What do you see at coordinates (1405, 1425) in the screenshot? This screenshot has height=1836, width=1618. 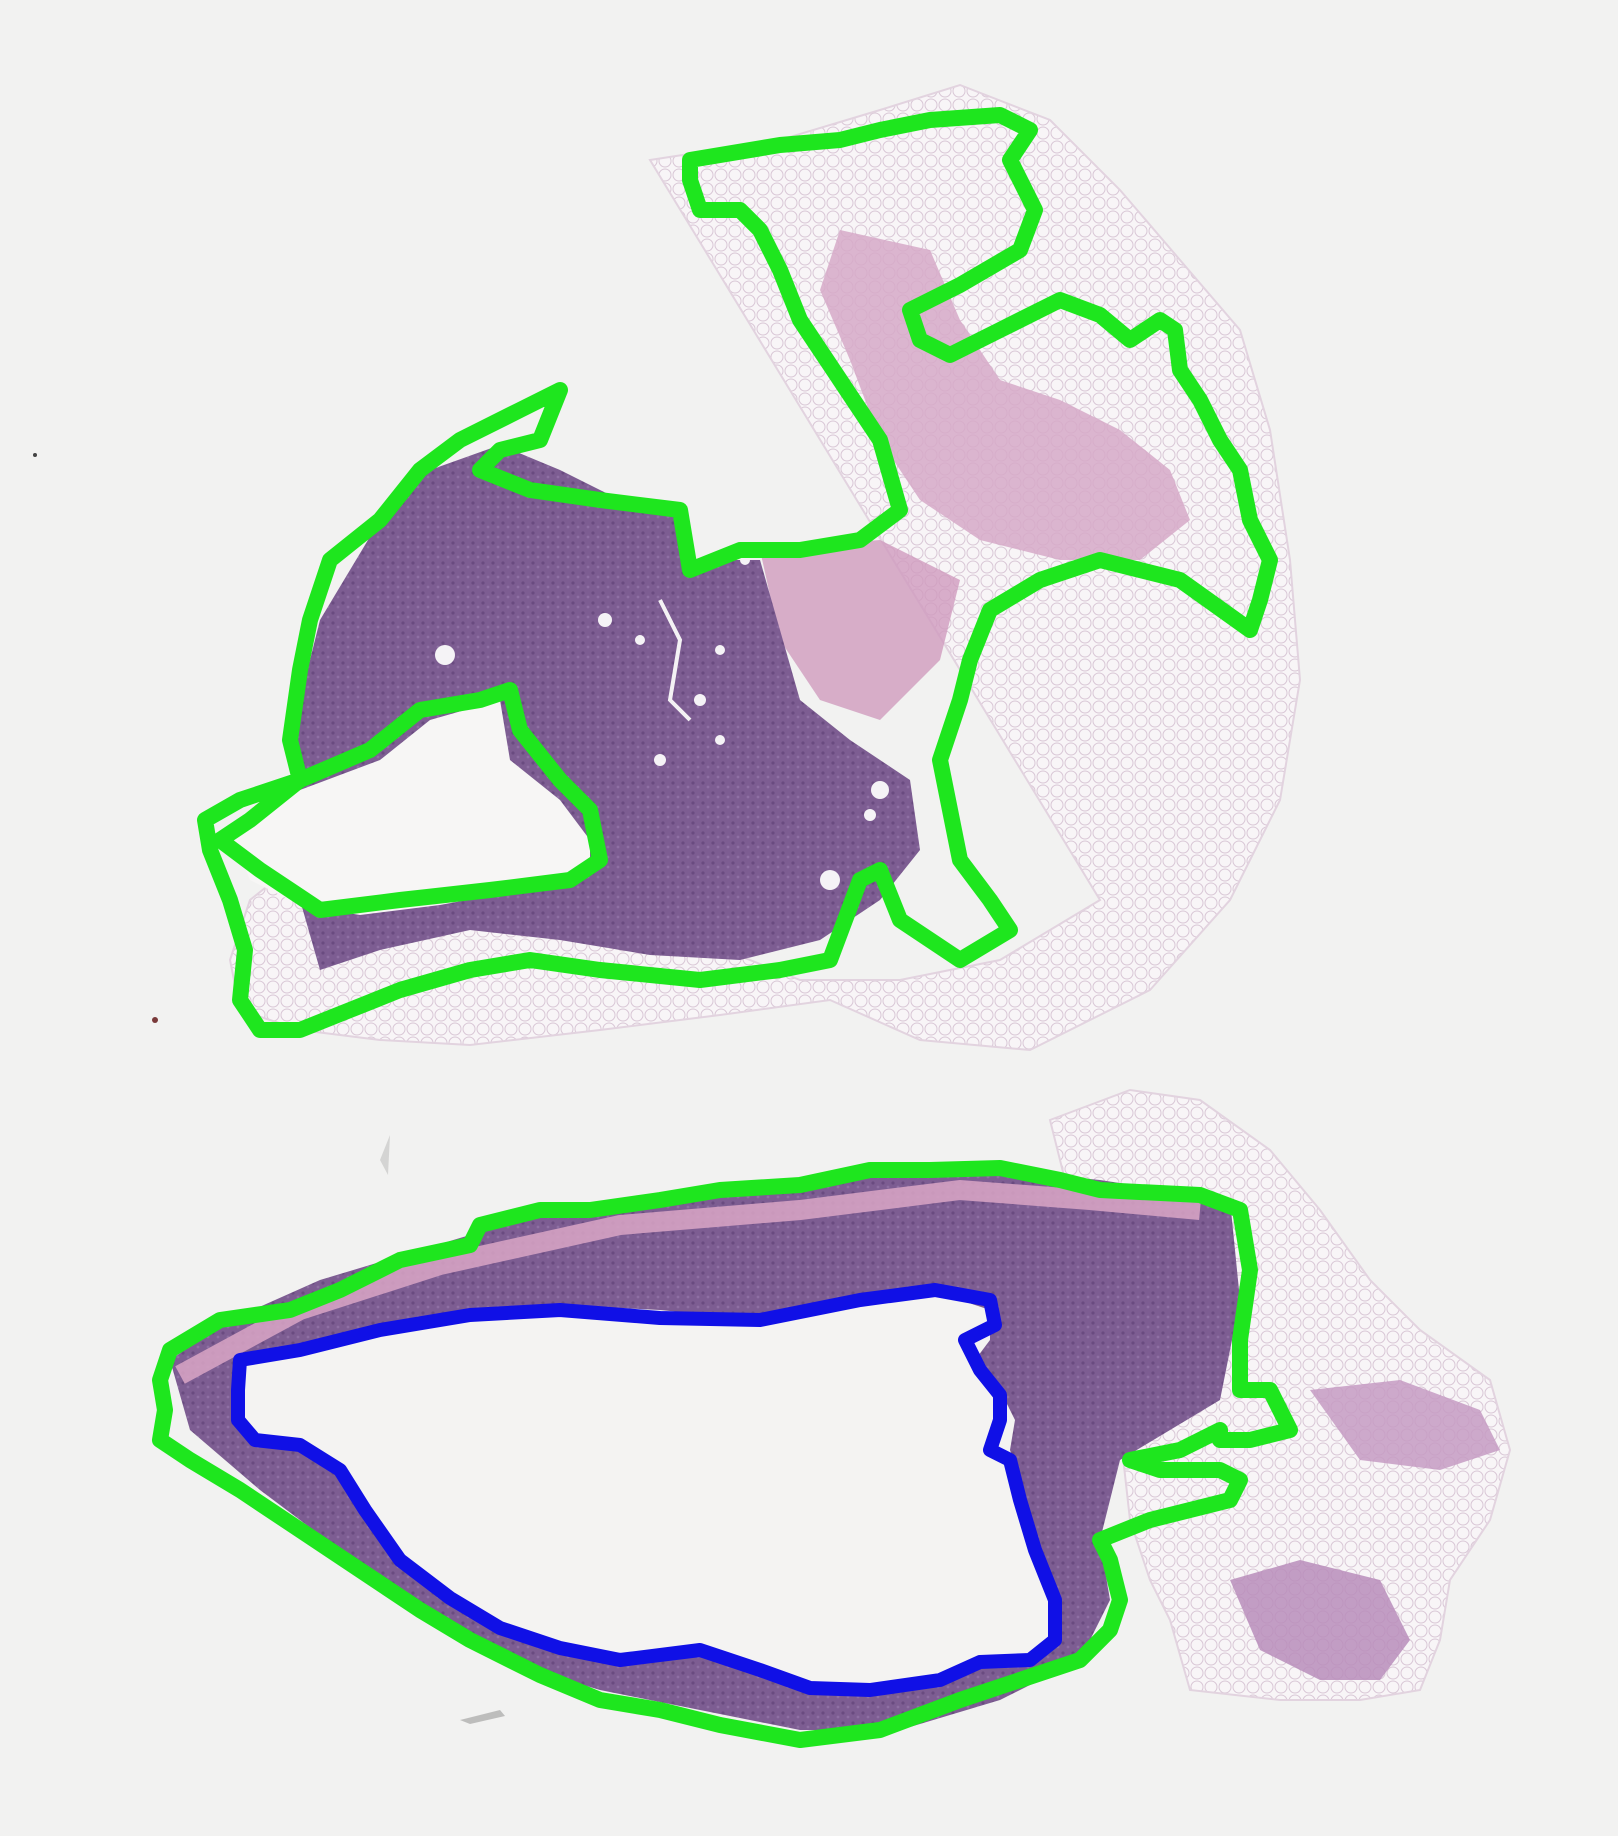 I see `lower-pink-stroma` at bounding box center [1405, 1425].